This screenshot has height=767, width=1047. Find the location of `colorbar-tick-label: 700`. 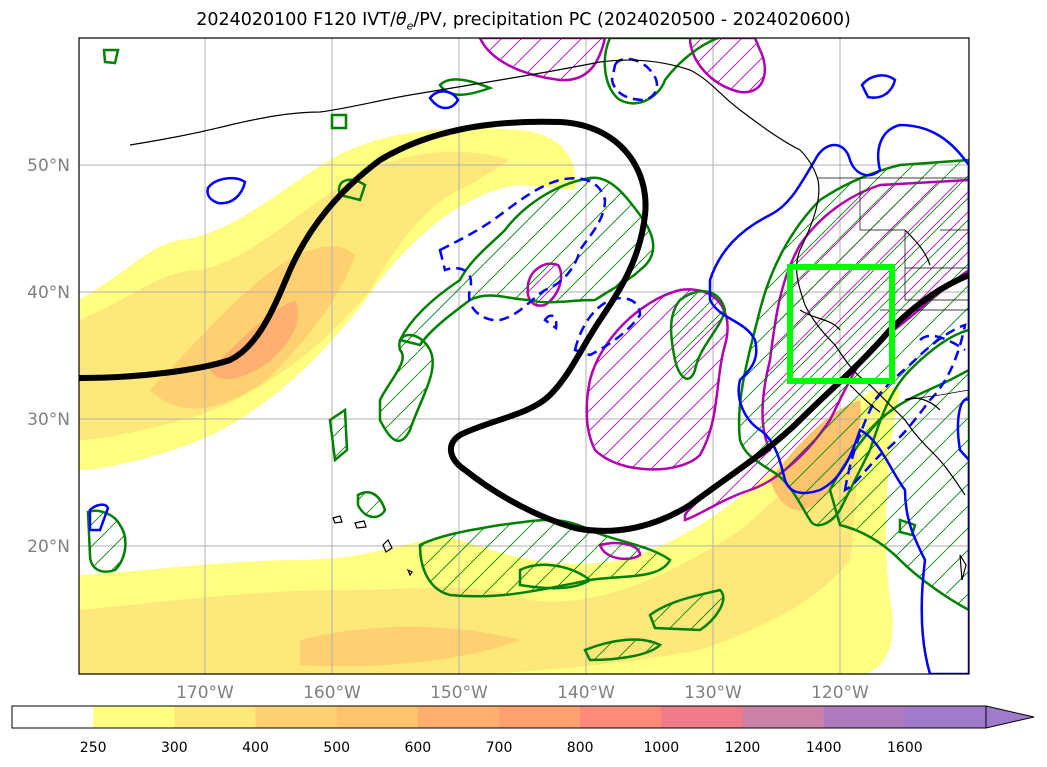

colorbar-tick-label: 700 is located at coordinates (499, 748).